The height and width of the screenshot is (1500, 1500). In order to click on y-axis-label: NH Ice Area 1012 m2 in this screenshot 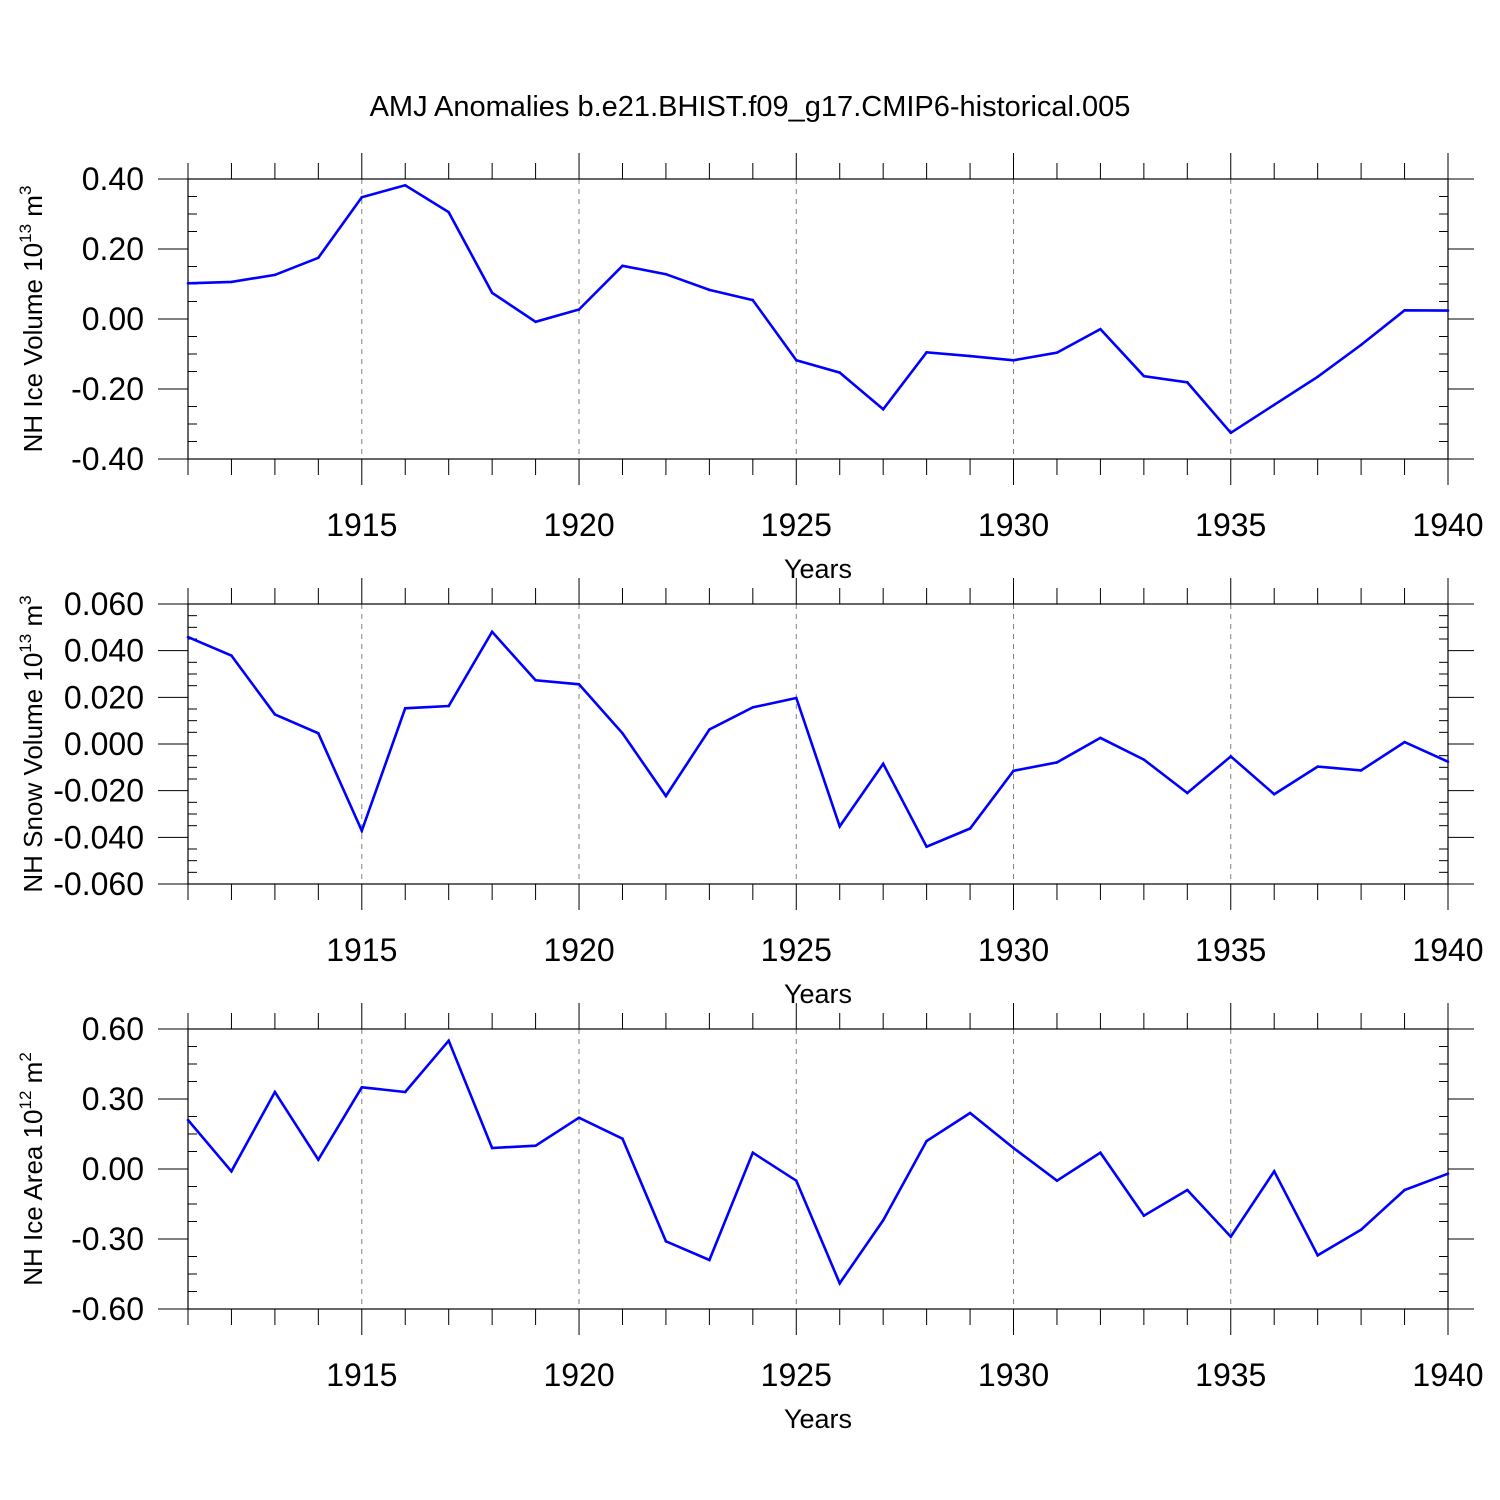, I will do `click(32, 1169)`.